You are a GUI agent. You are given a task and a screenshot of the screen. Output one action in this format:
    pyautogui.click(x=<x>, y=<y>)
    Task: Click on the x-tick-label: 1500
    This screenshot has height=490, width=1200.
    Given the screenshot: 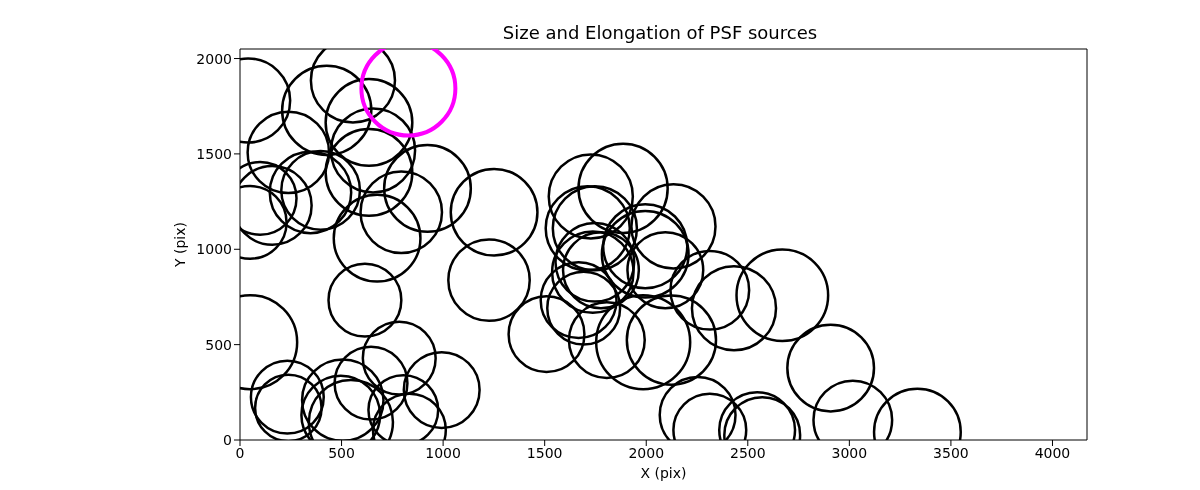 What is the action you would take?
    pyautogui.click(x=544, y=452)
    